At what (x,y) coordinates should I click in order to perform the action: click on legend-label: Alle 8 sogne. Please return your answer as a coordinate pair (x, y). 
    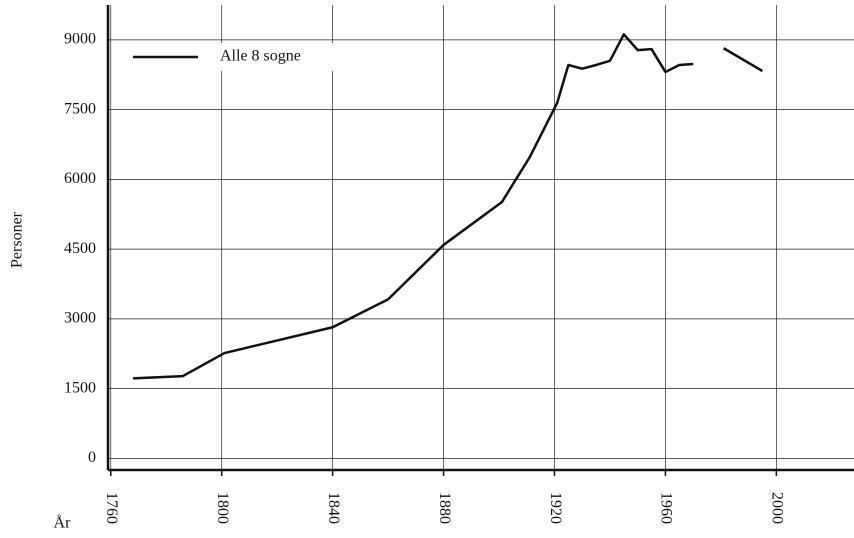
    Looking at the image, I should click on (260, 56).